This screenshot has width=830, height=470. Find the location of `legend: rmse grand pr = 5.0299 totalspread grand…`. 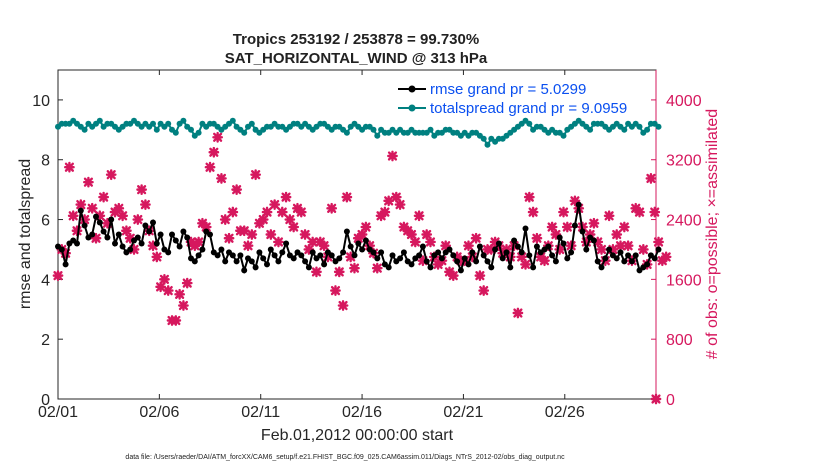

legend: rmse grand pr = 5.0299 totalspread grand… is located at coordinates (512, 99).